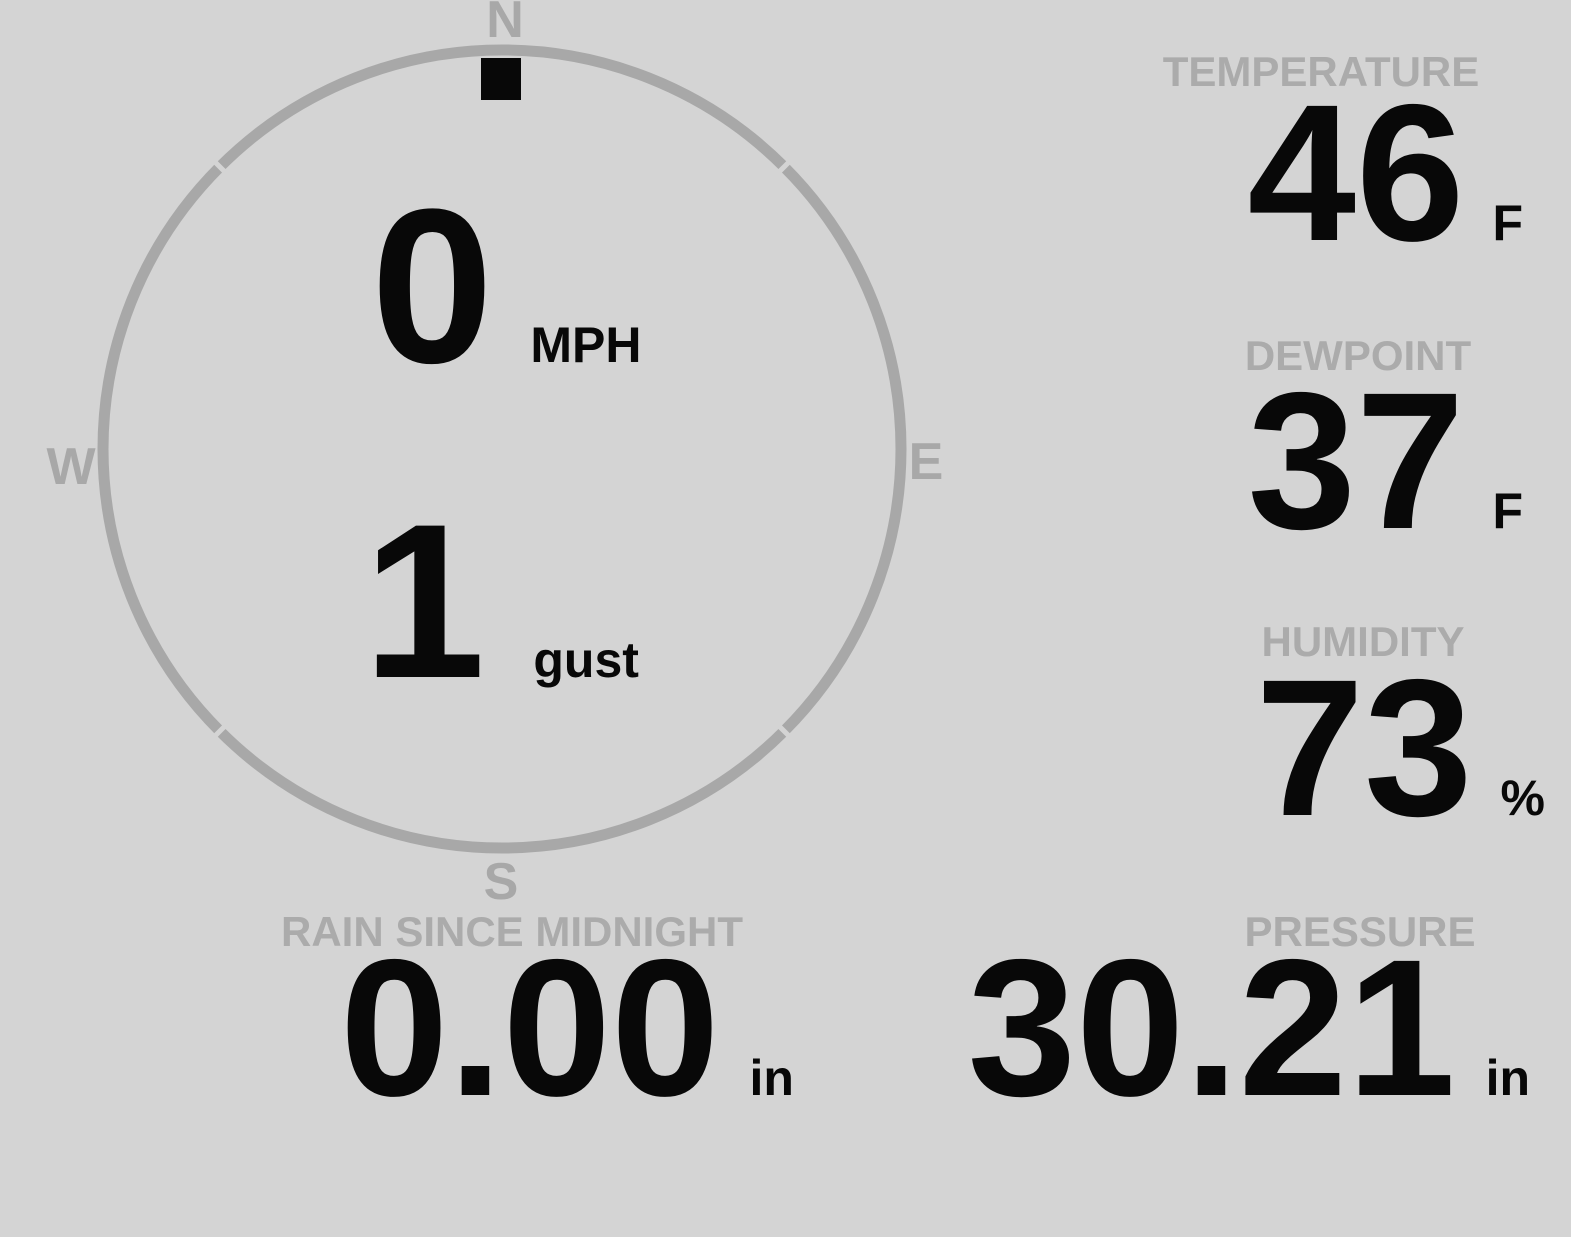  Describe the element at coordinates (1358, 355) in the screenshot. I see `dewpoint-label: DEWPOINT` at that location.